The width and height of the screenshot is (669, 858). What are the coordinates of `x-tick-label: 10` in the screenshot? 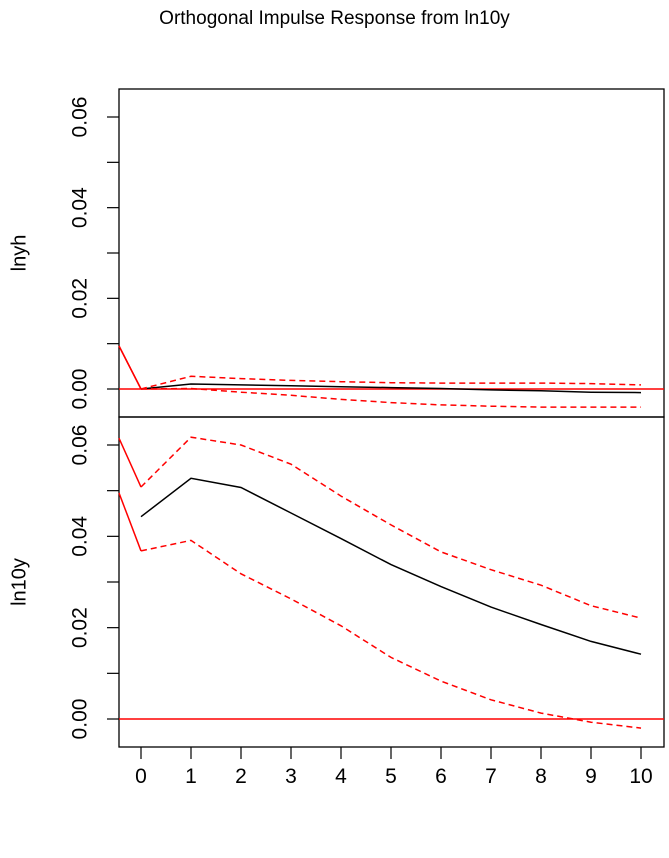 It's located at (640, 776).